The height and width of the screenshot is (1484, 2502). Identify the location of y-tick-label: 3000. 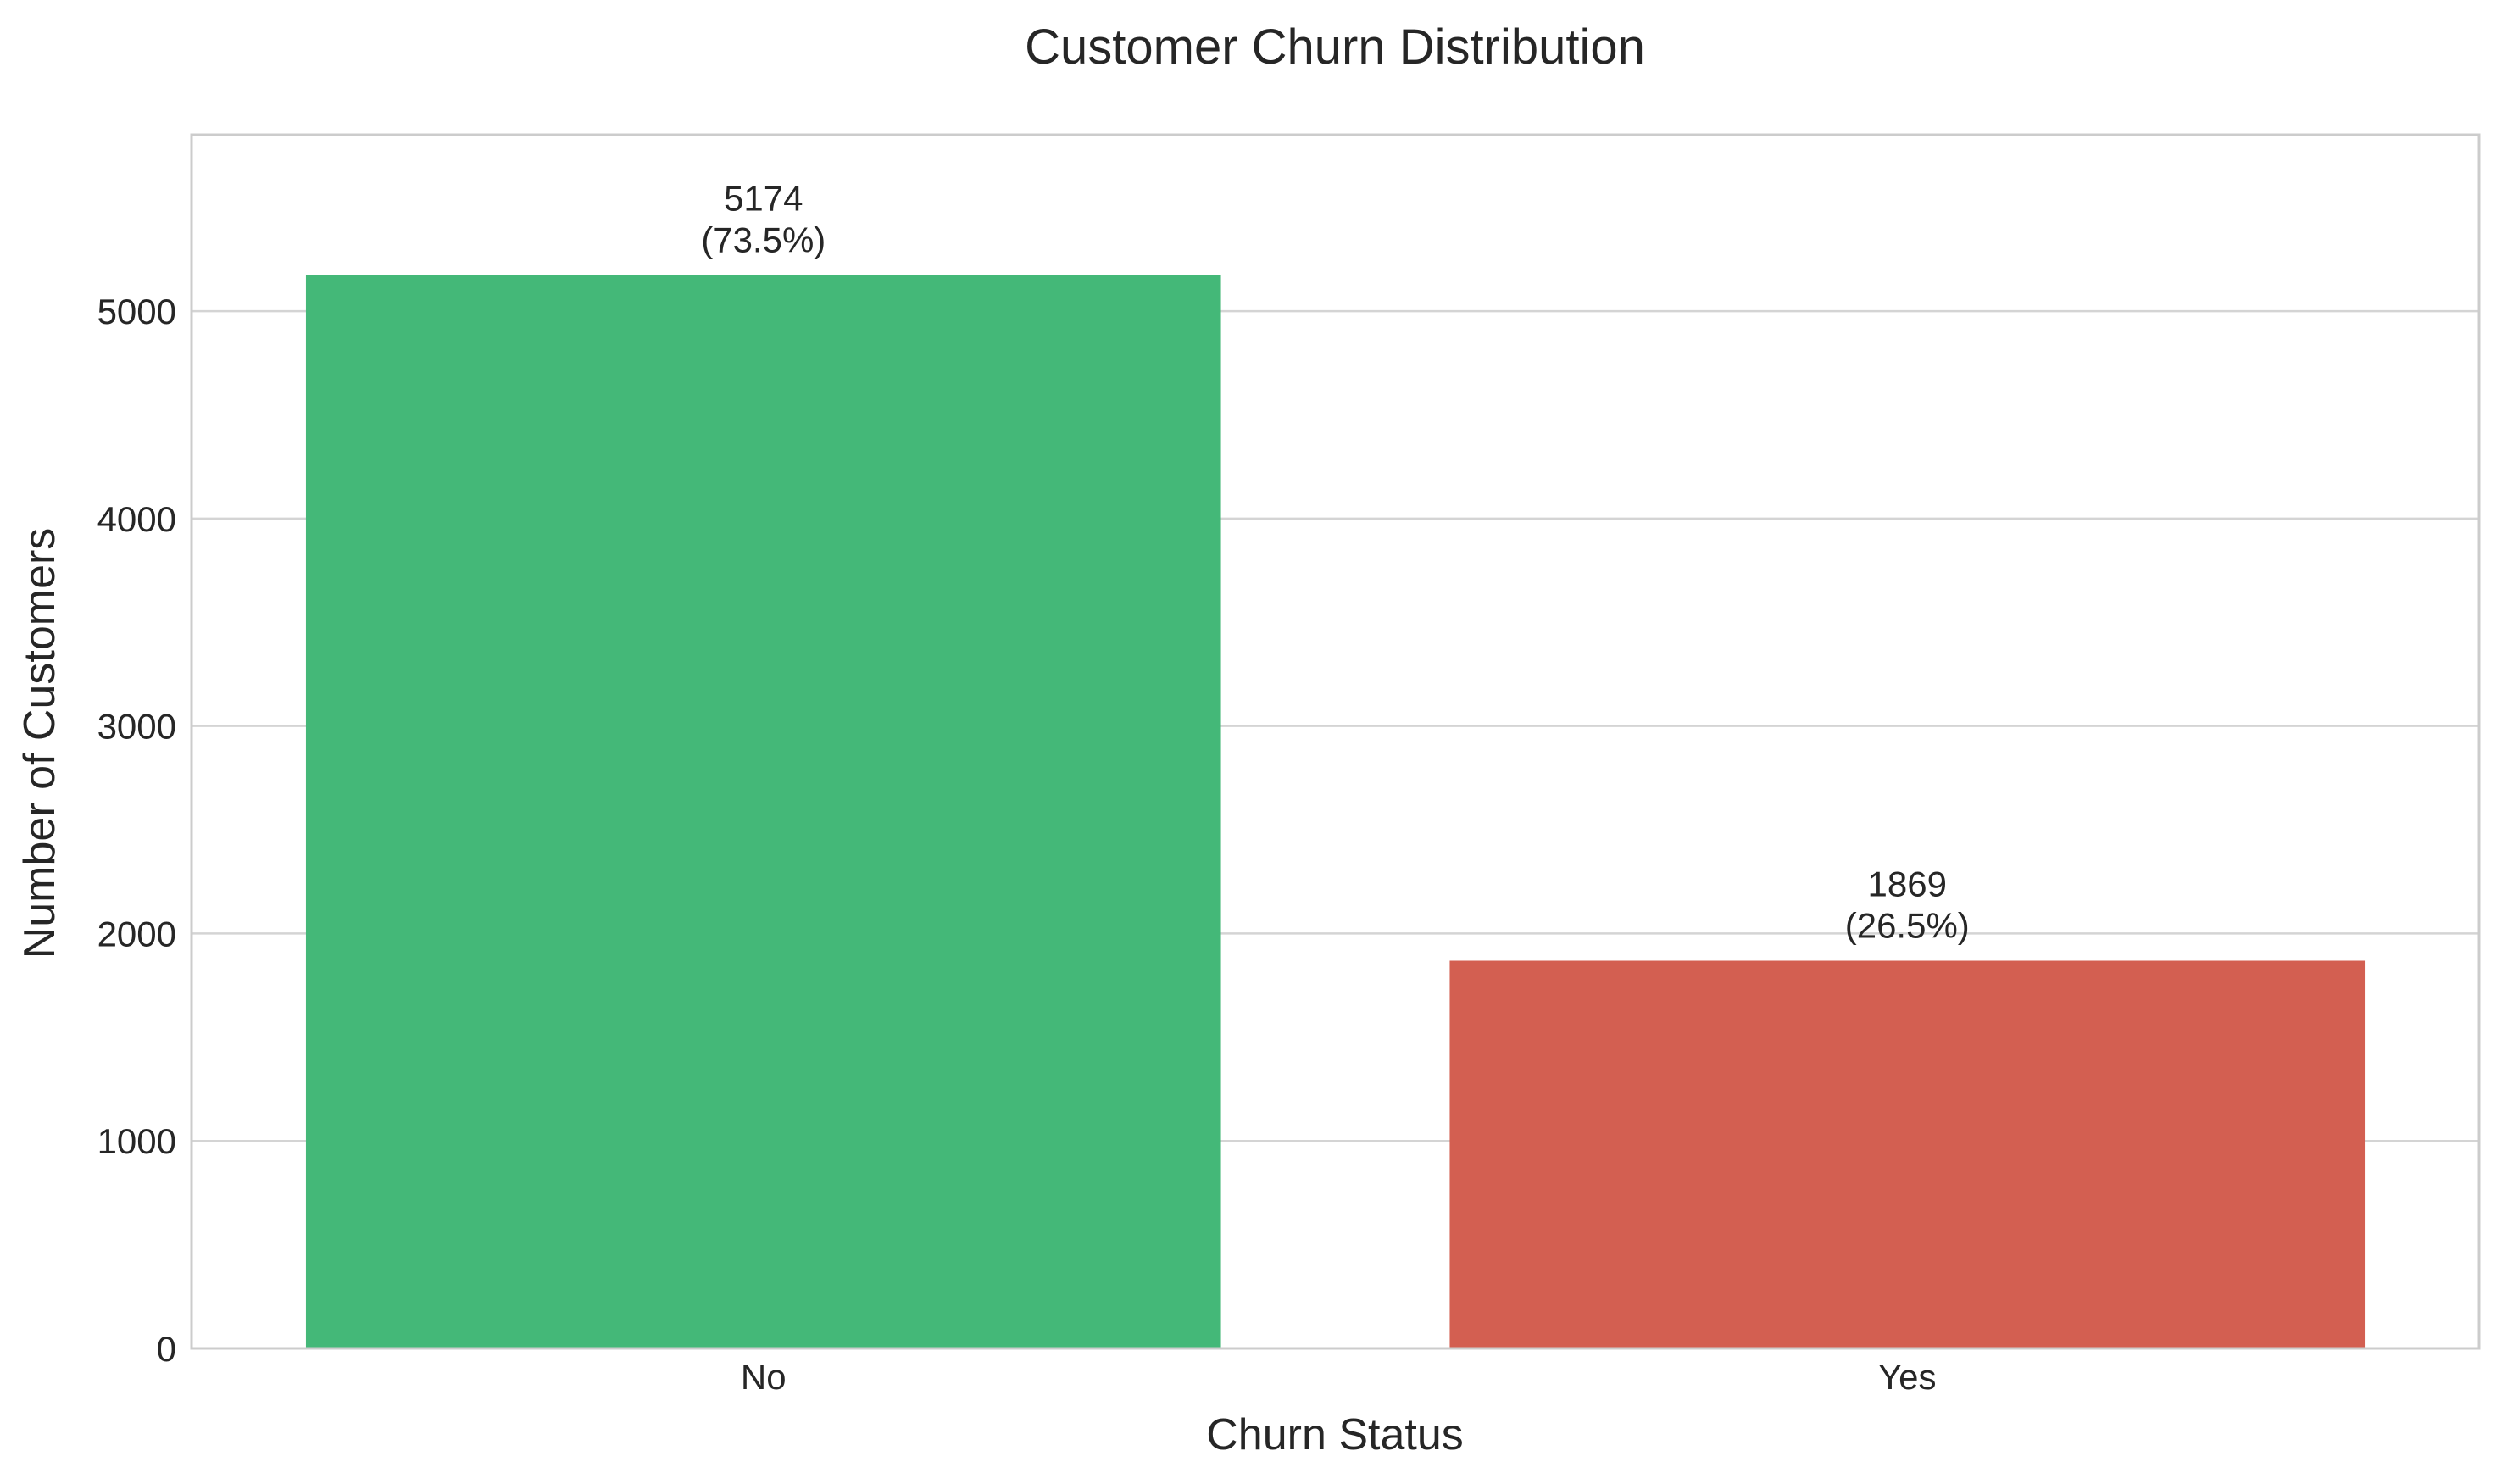
(136, 727).